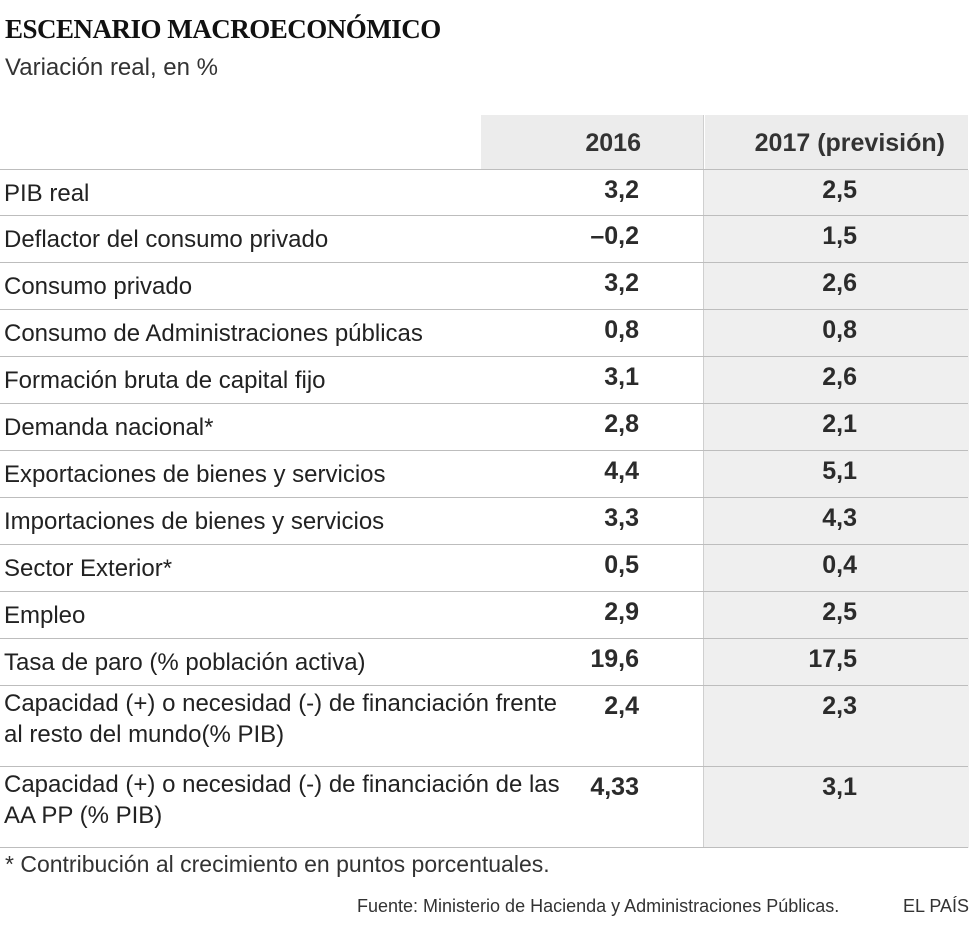 Image resolution: width=980 pixels, height=928 pixels. What do you see at coordinates (223, 29) in the screenshot?
I see `page-title: ESCENARIO MACROECONÓMICO` at bounding box center [223, 29].